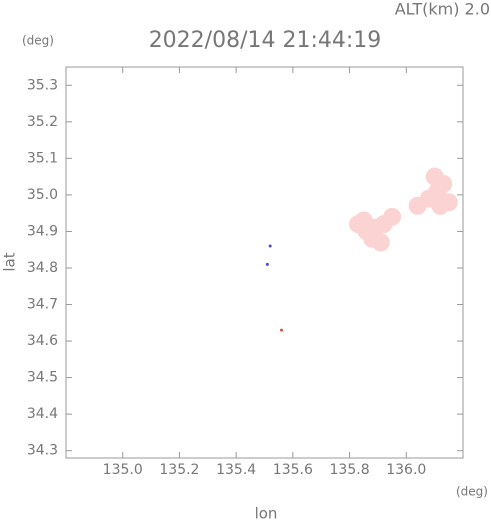  I want to click on y-tick-label: 34.3, so click(42, 451).